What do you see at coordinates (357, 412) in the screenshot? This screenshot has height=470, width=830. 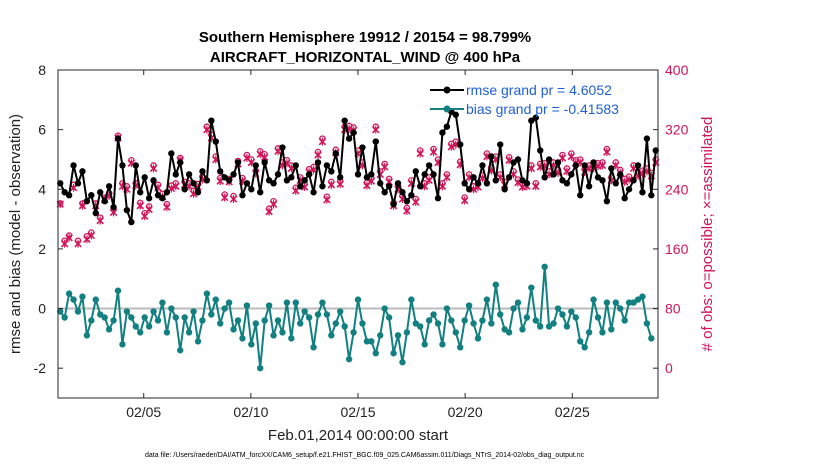 I see `x-tick-label: 02/15` at bounding box center [357, 412].